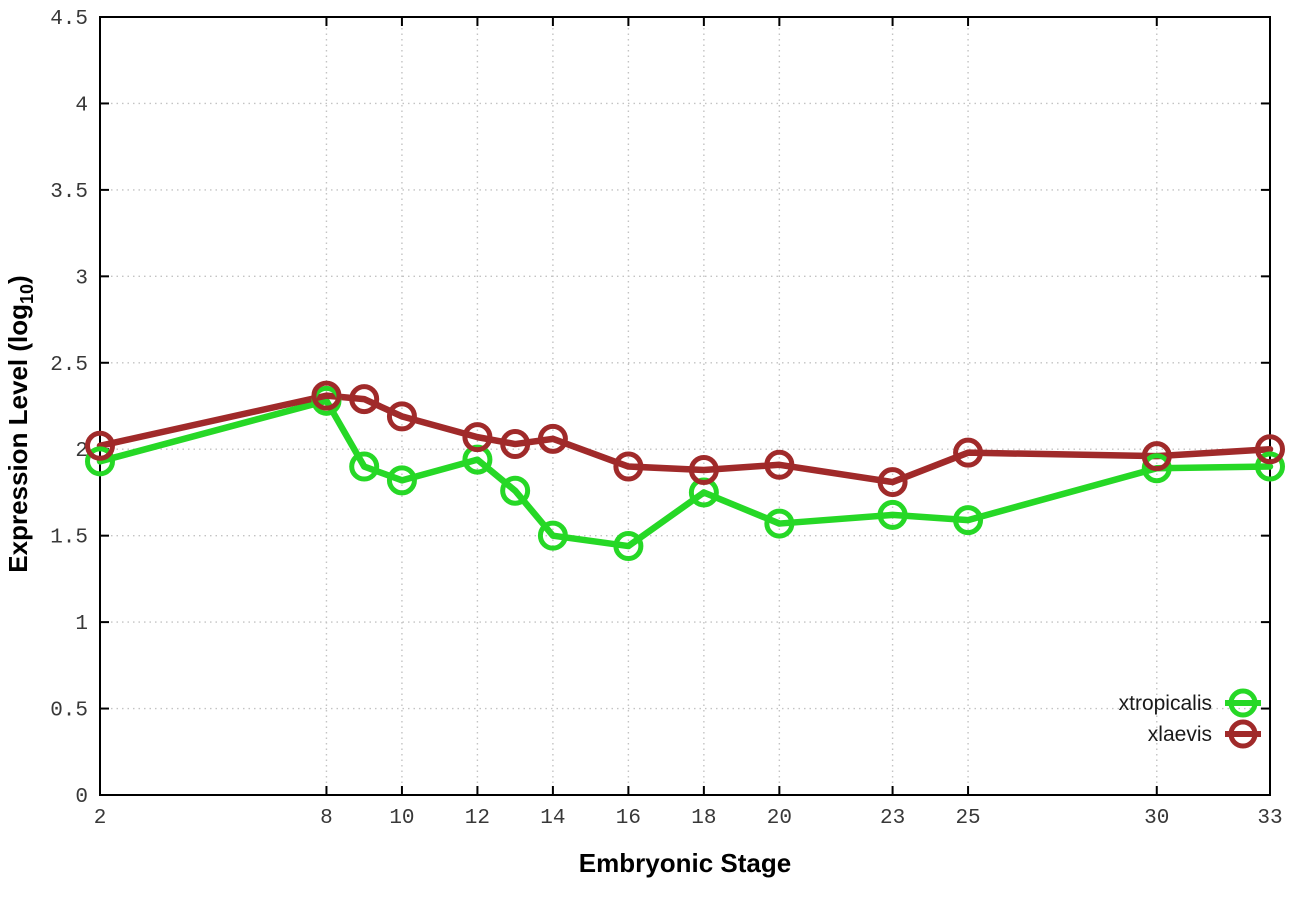 This screenshot has width=1296, height=907. What do you see at coordinates (69, 192) in the screenshot?
I see `y-tick-label: 3.5` at bounding box center [69, 192].